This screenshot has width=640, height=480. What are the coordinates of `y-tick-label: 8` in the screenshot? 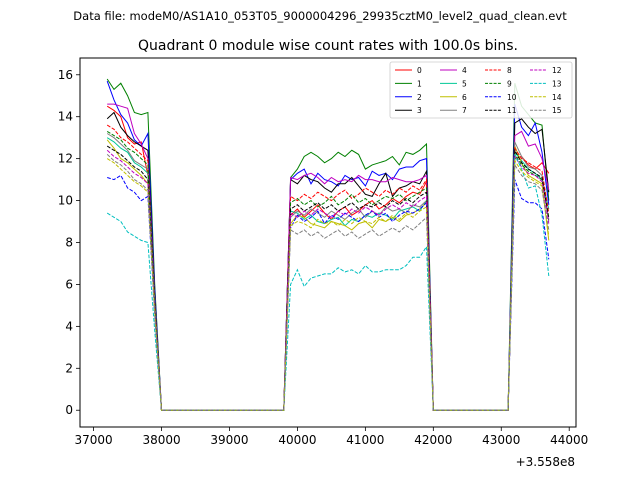 It's located at (69, 243).